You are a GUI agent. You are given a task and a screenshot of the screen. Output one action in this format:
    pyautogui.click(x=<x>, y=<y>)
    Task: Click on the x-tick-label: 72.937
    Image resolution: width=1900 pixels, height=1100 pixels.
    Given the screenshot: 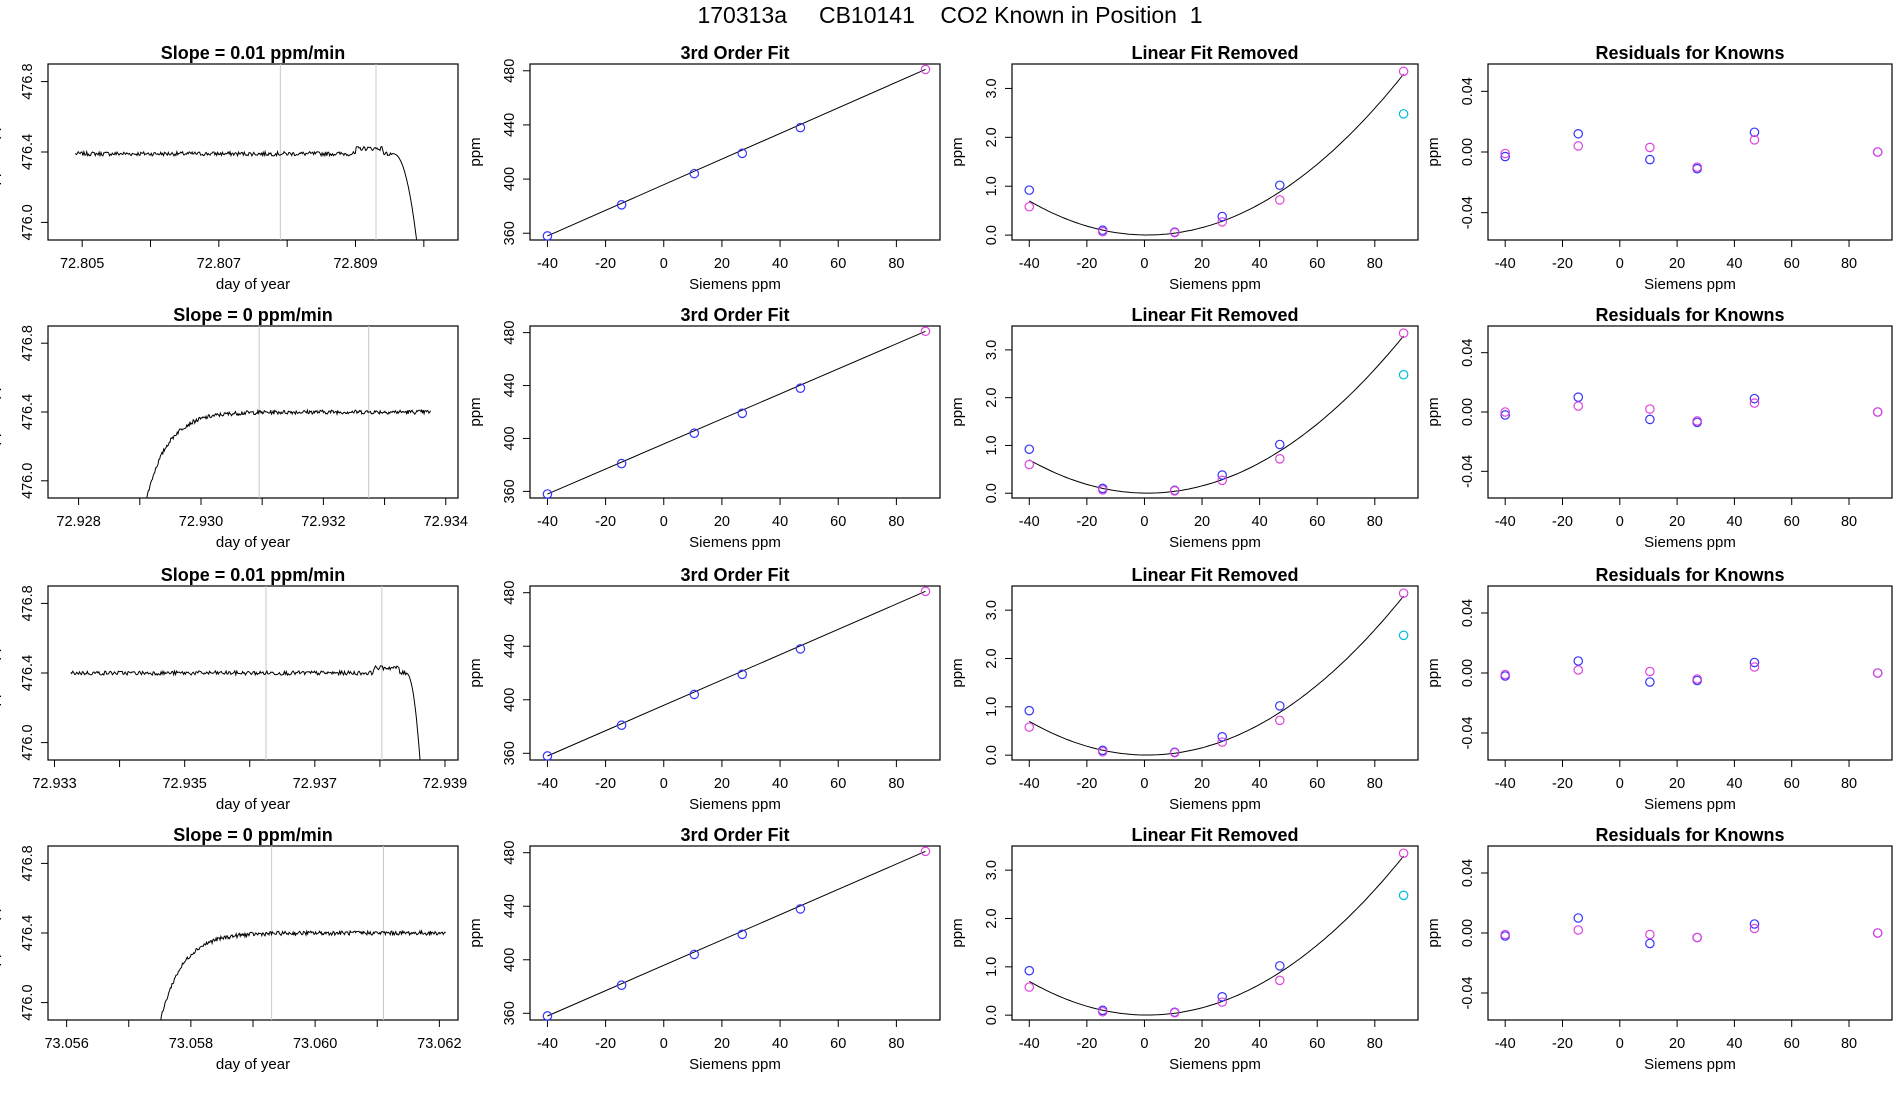 What is the action you would take?
    pyautogui.click(x=315, y=784)
    